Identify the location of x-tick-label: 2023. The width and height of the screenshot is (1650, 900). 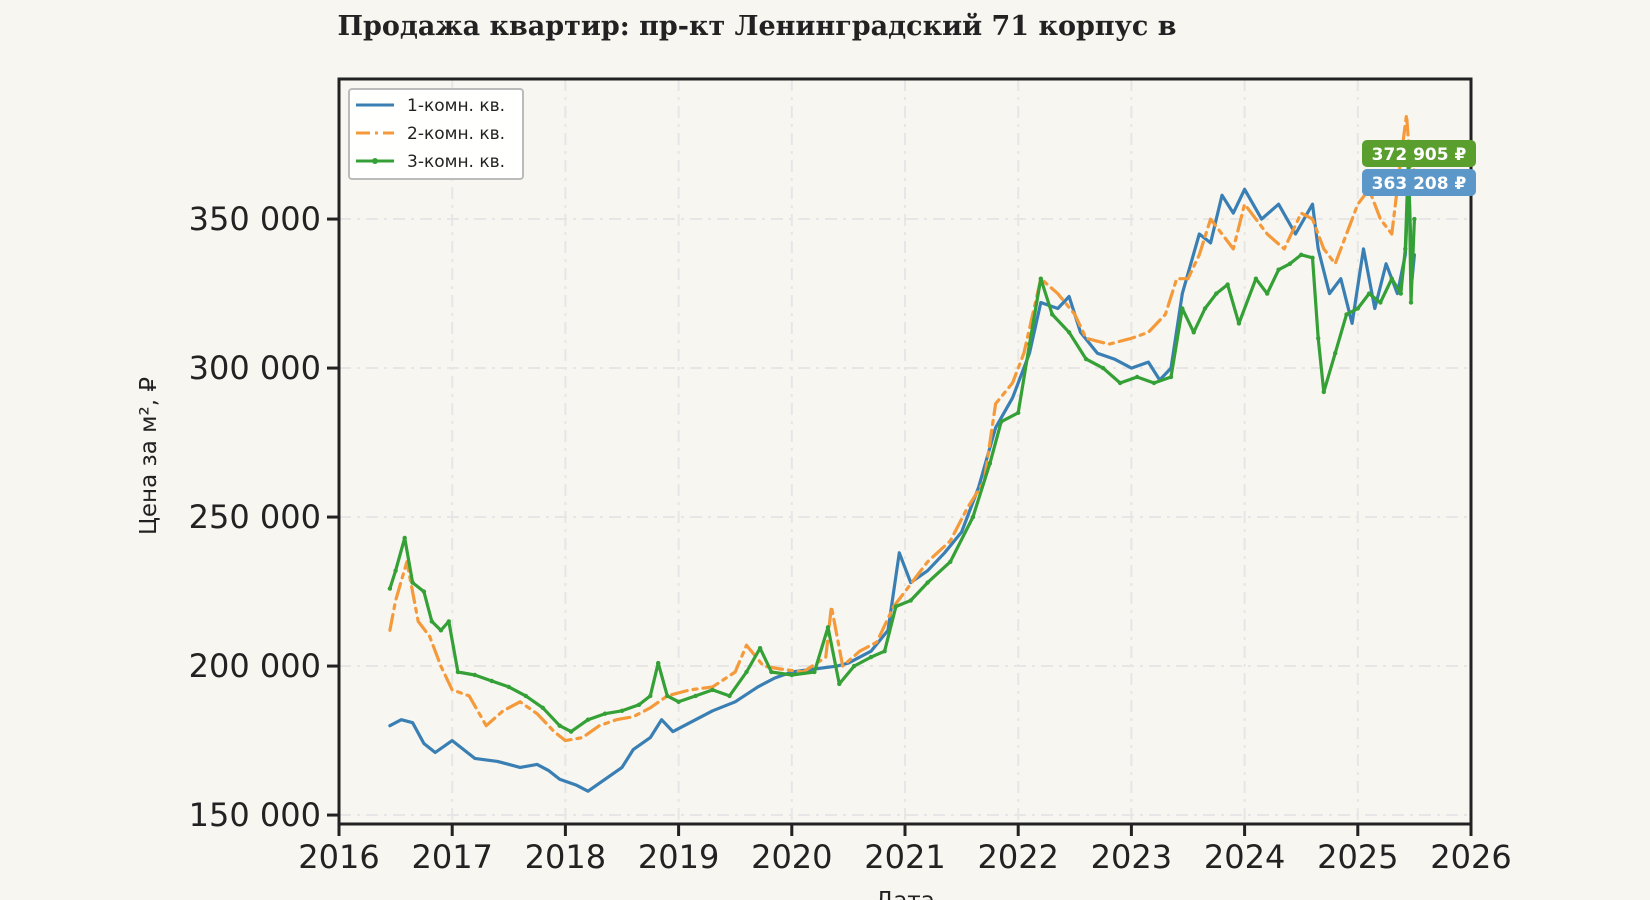
(1131, 857).